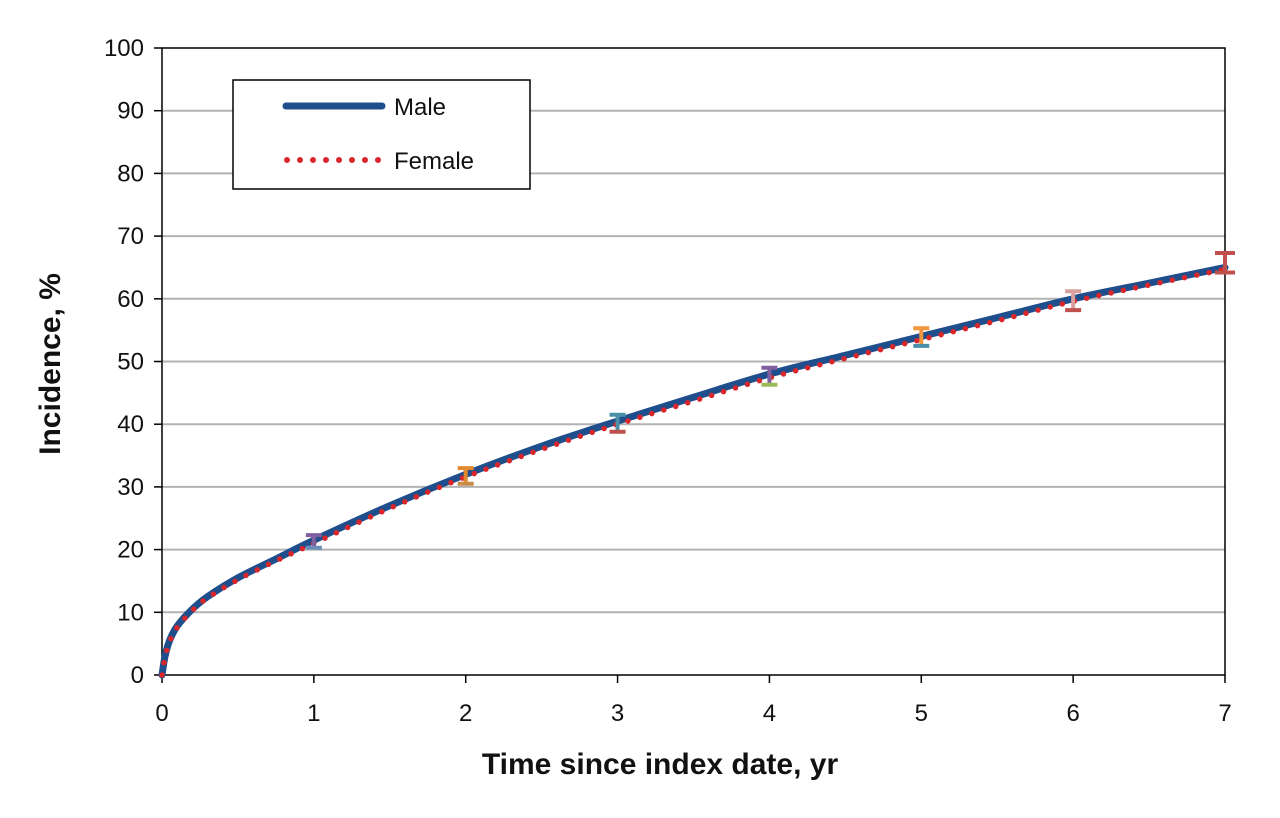 The width and height of the screenshot is (1280, 818). Describe the element at coordinates (124, 48) in the screenshot. I see `y-tick-label: 100` at that location.